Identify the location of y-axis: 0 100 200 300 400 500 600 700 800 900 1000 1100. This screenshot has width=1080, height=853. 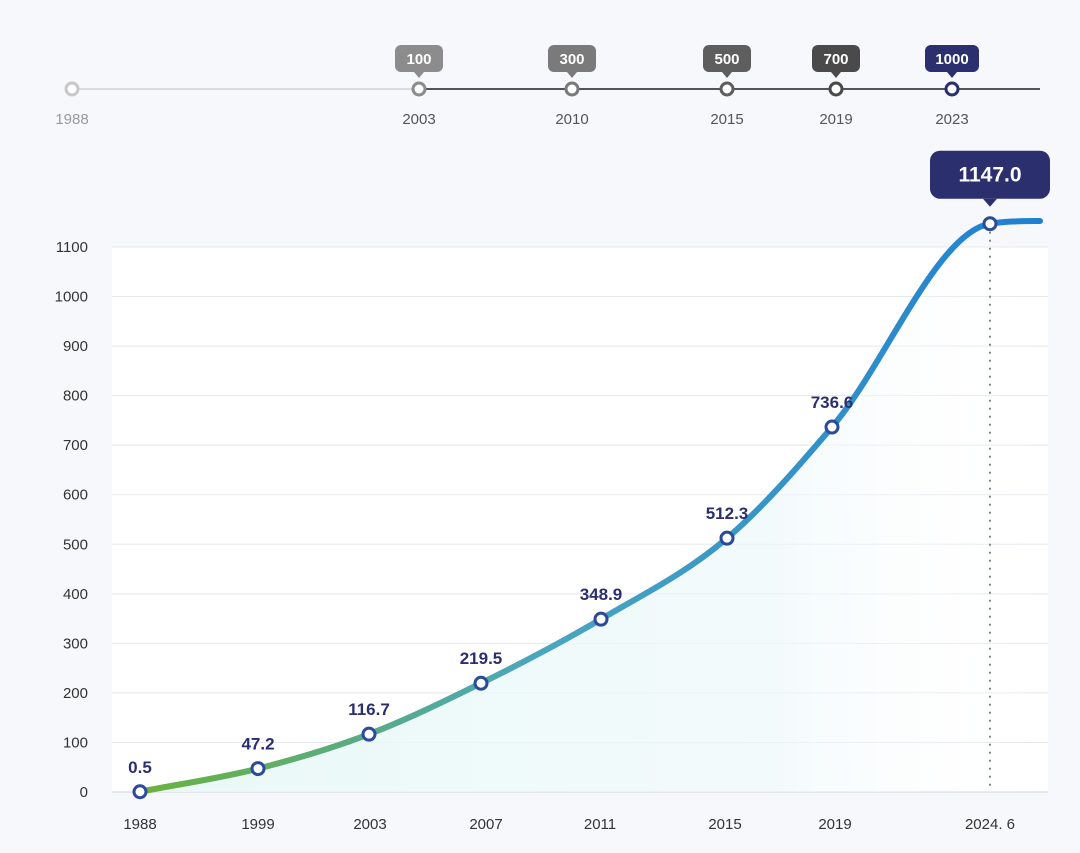
(71, 520).